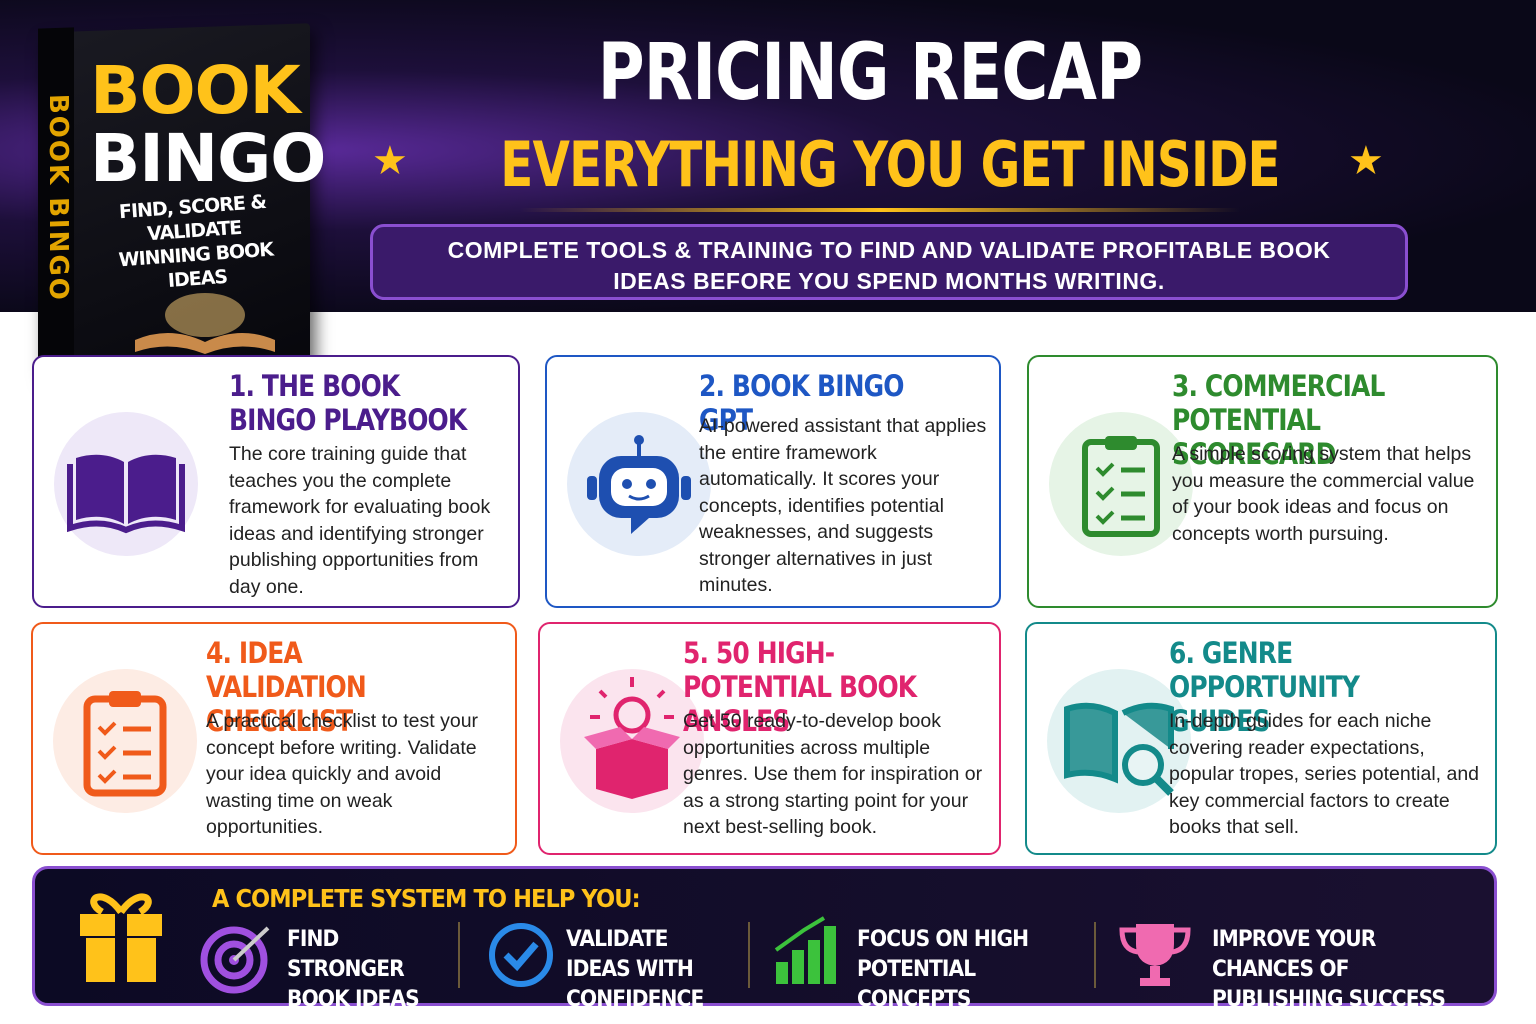 The height and width of the screenshot is (1024, 1536). Describe the element at coordinates (800, 687) in the screenshot. I see `card-title: 5. 50 HIGH-POTENTIAL BOOK ANGLES` at that location.